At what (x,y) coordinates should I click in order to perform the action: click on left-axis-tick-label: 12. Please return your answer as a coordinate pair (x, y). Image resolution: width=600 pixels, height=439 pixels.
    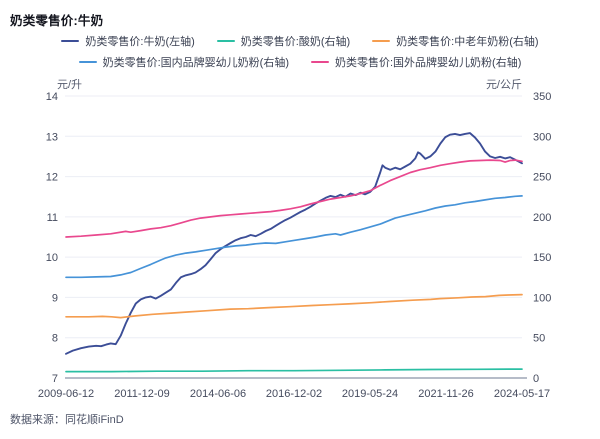
    Looking at the image, I should click on (52, 178).